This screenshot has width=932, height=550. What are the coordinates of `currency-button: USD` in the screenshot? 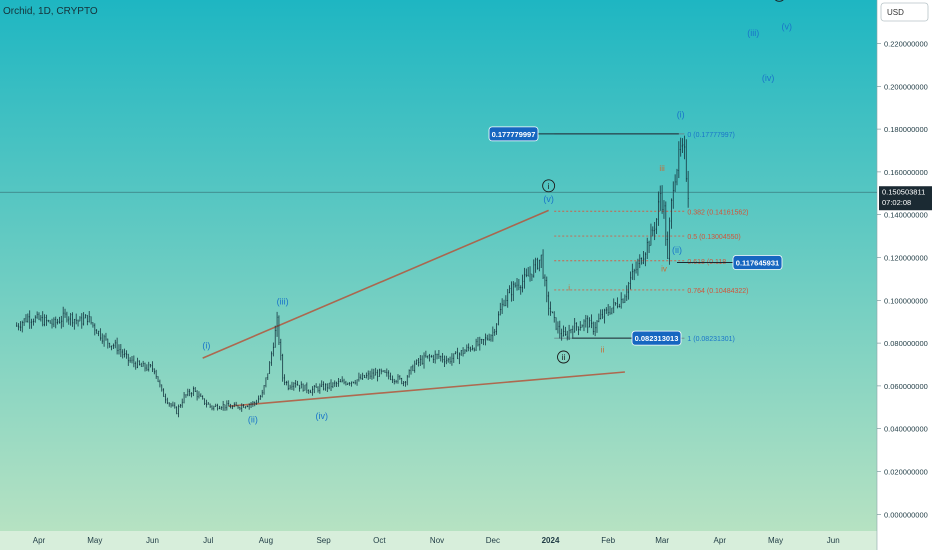 It's located at (904, 12).